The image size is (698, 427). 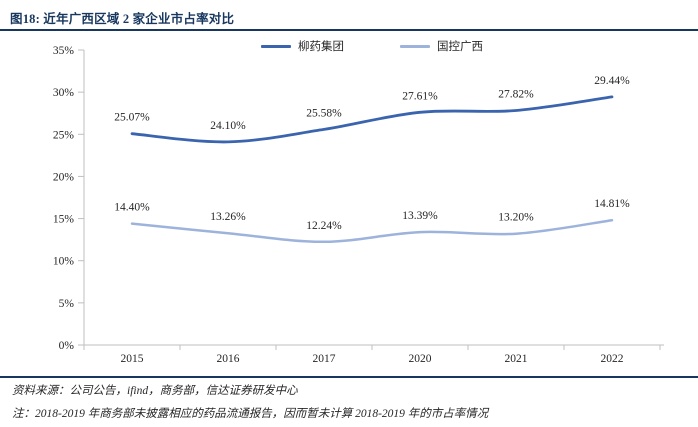 I want to click on data-label: 25.07%, so click(x=132, y=118).